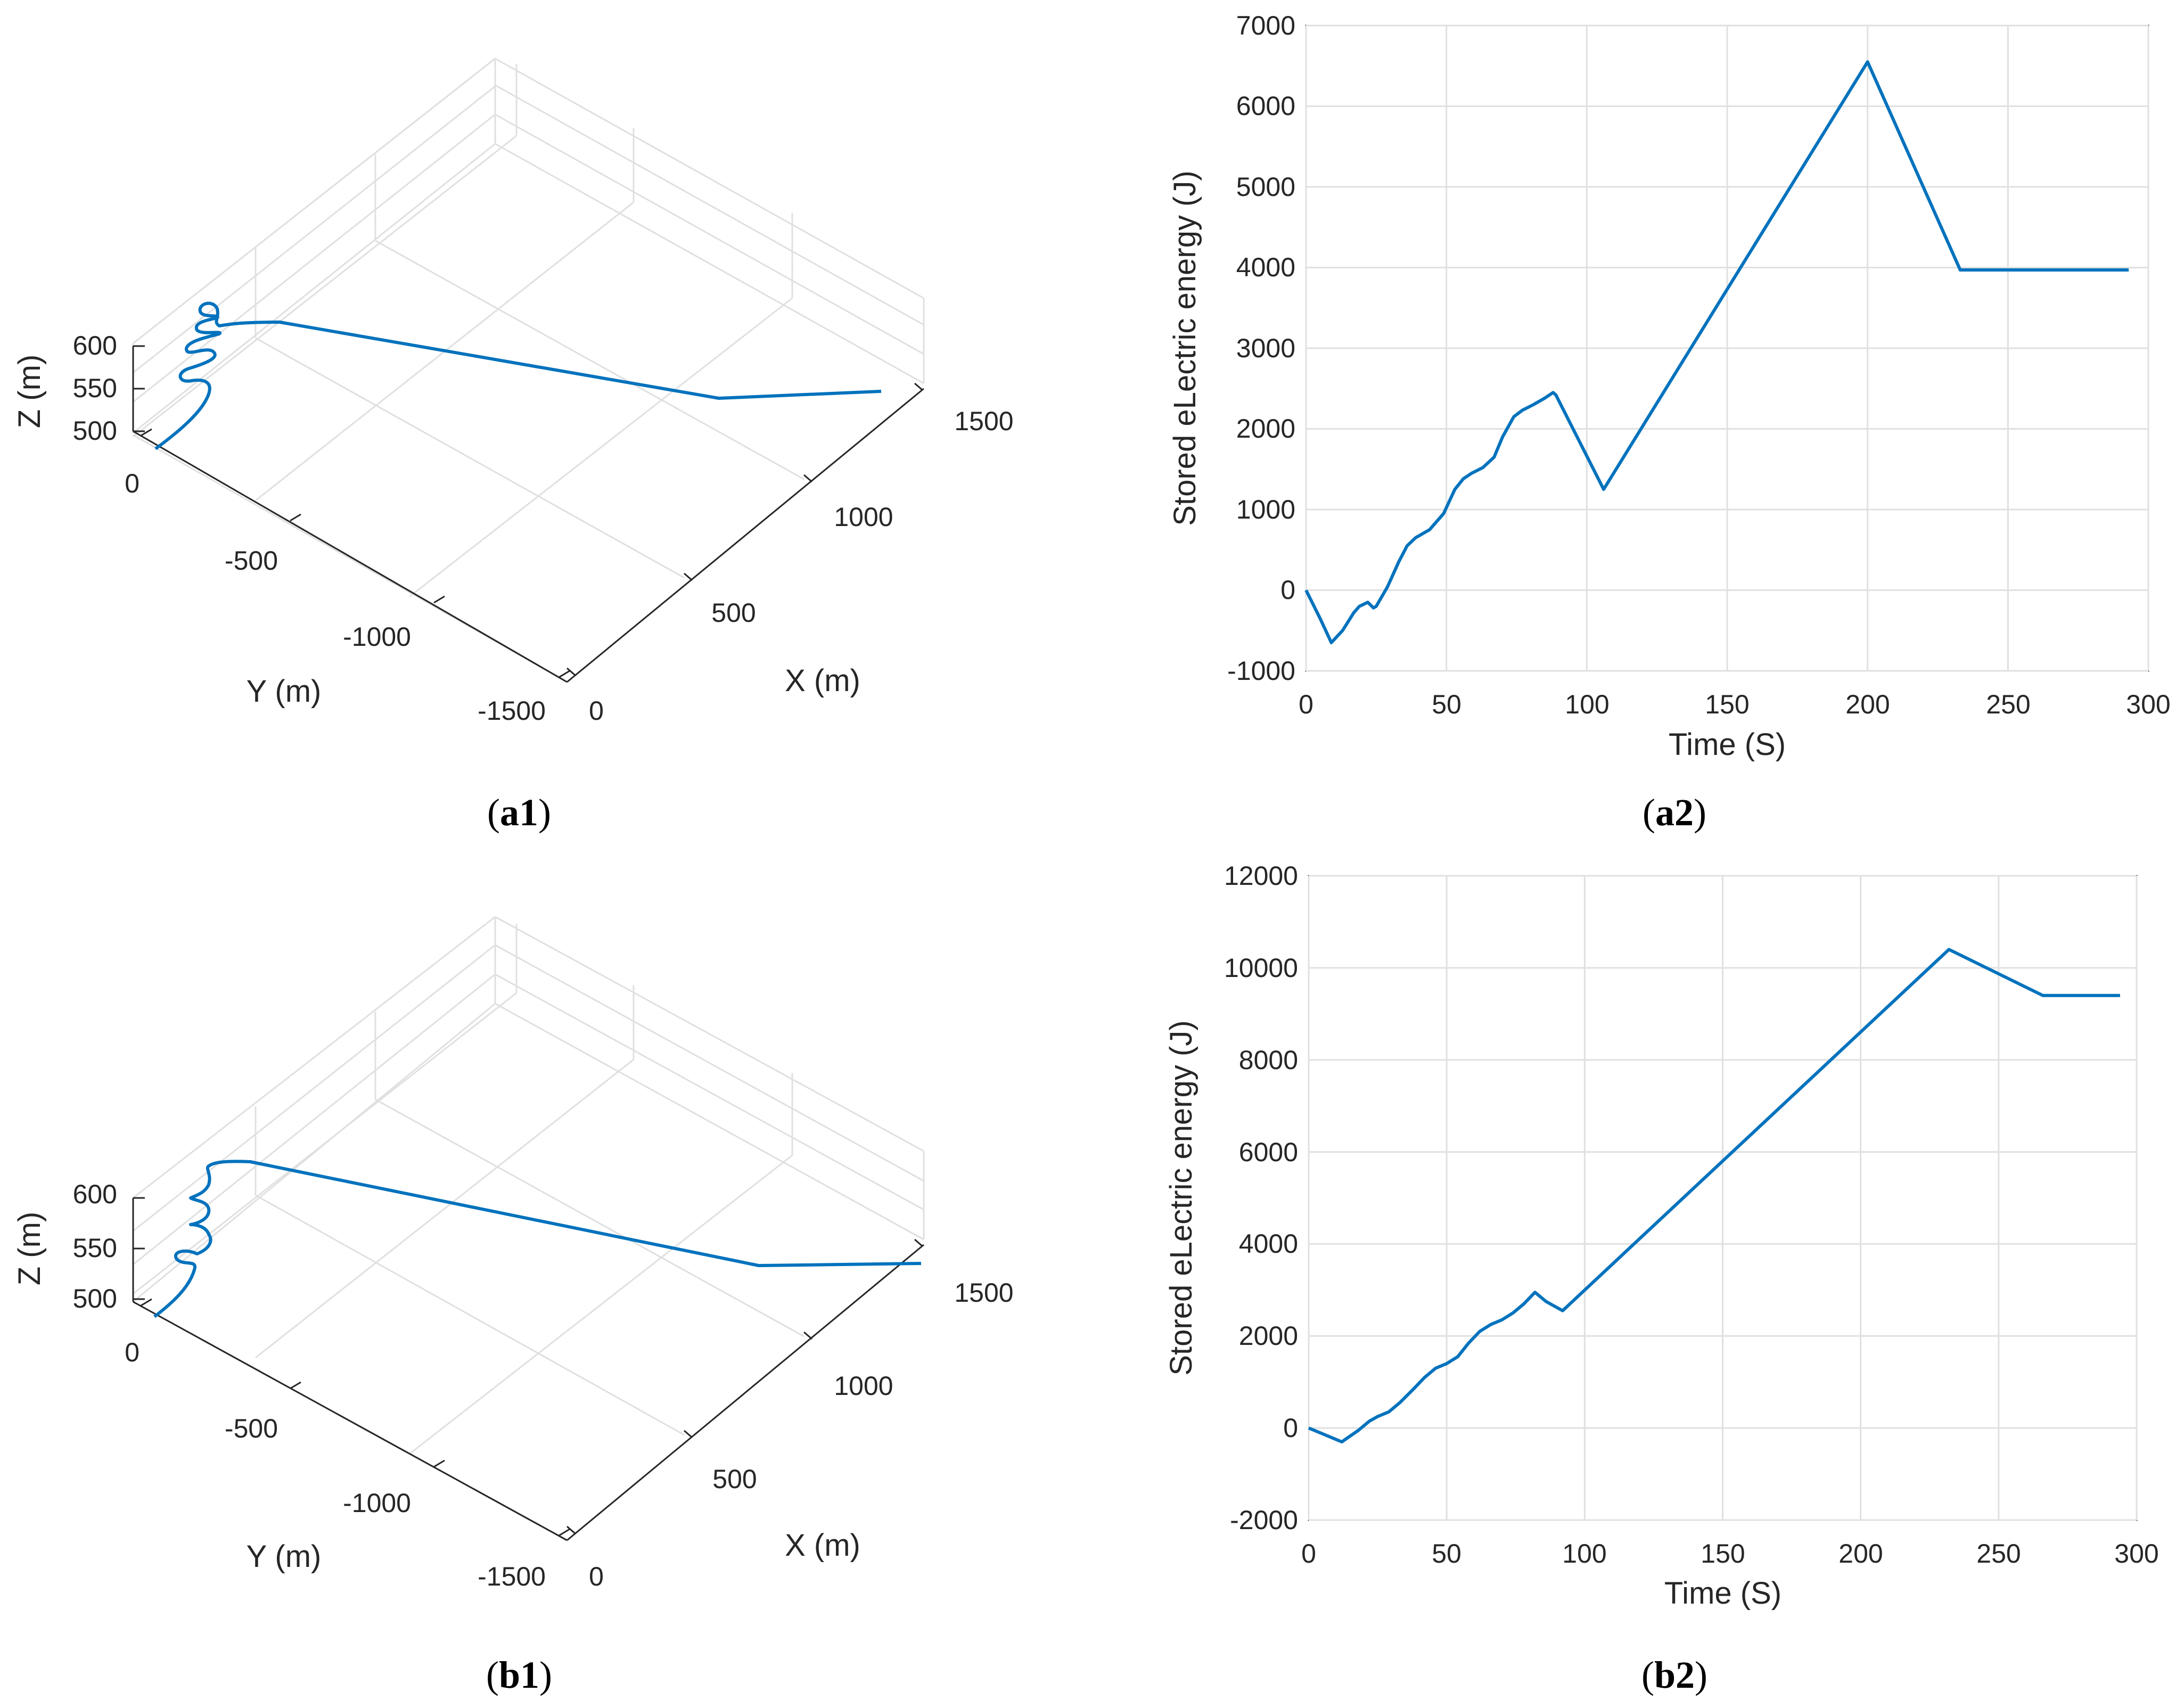 This screenshot has height=1708, width=2184. I want to click on z-ticks-a1: 500 550 600, so click(95, 388).